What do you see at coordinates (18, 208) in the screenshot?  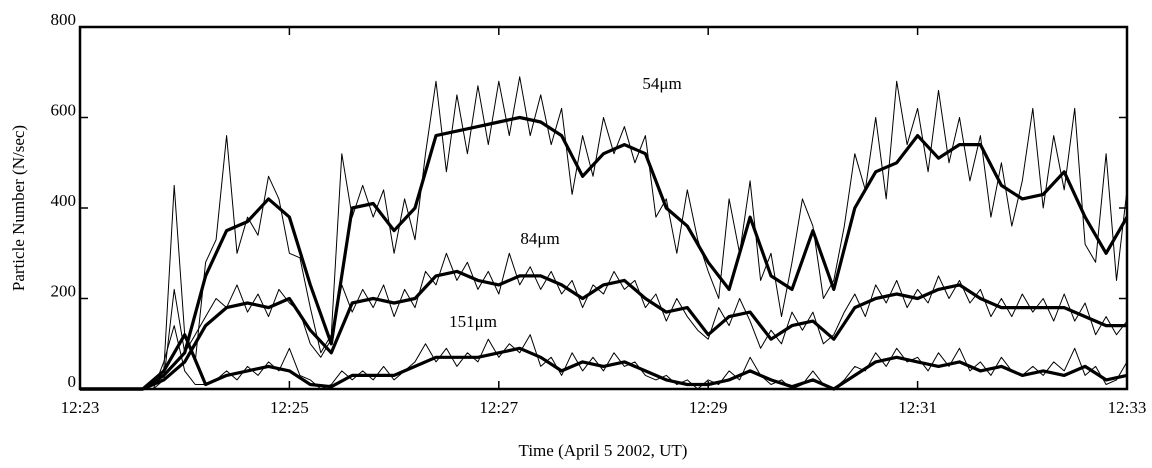 I see `y-axis-title: Particle Number (N/sec)` at bounding box center [18, 208].